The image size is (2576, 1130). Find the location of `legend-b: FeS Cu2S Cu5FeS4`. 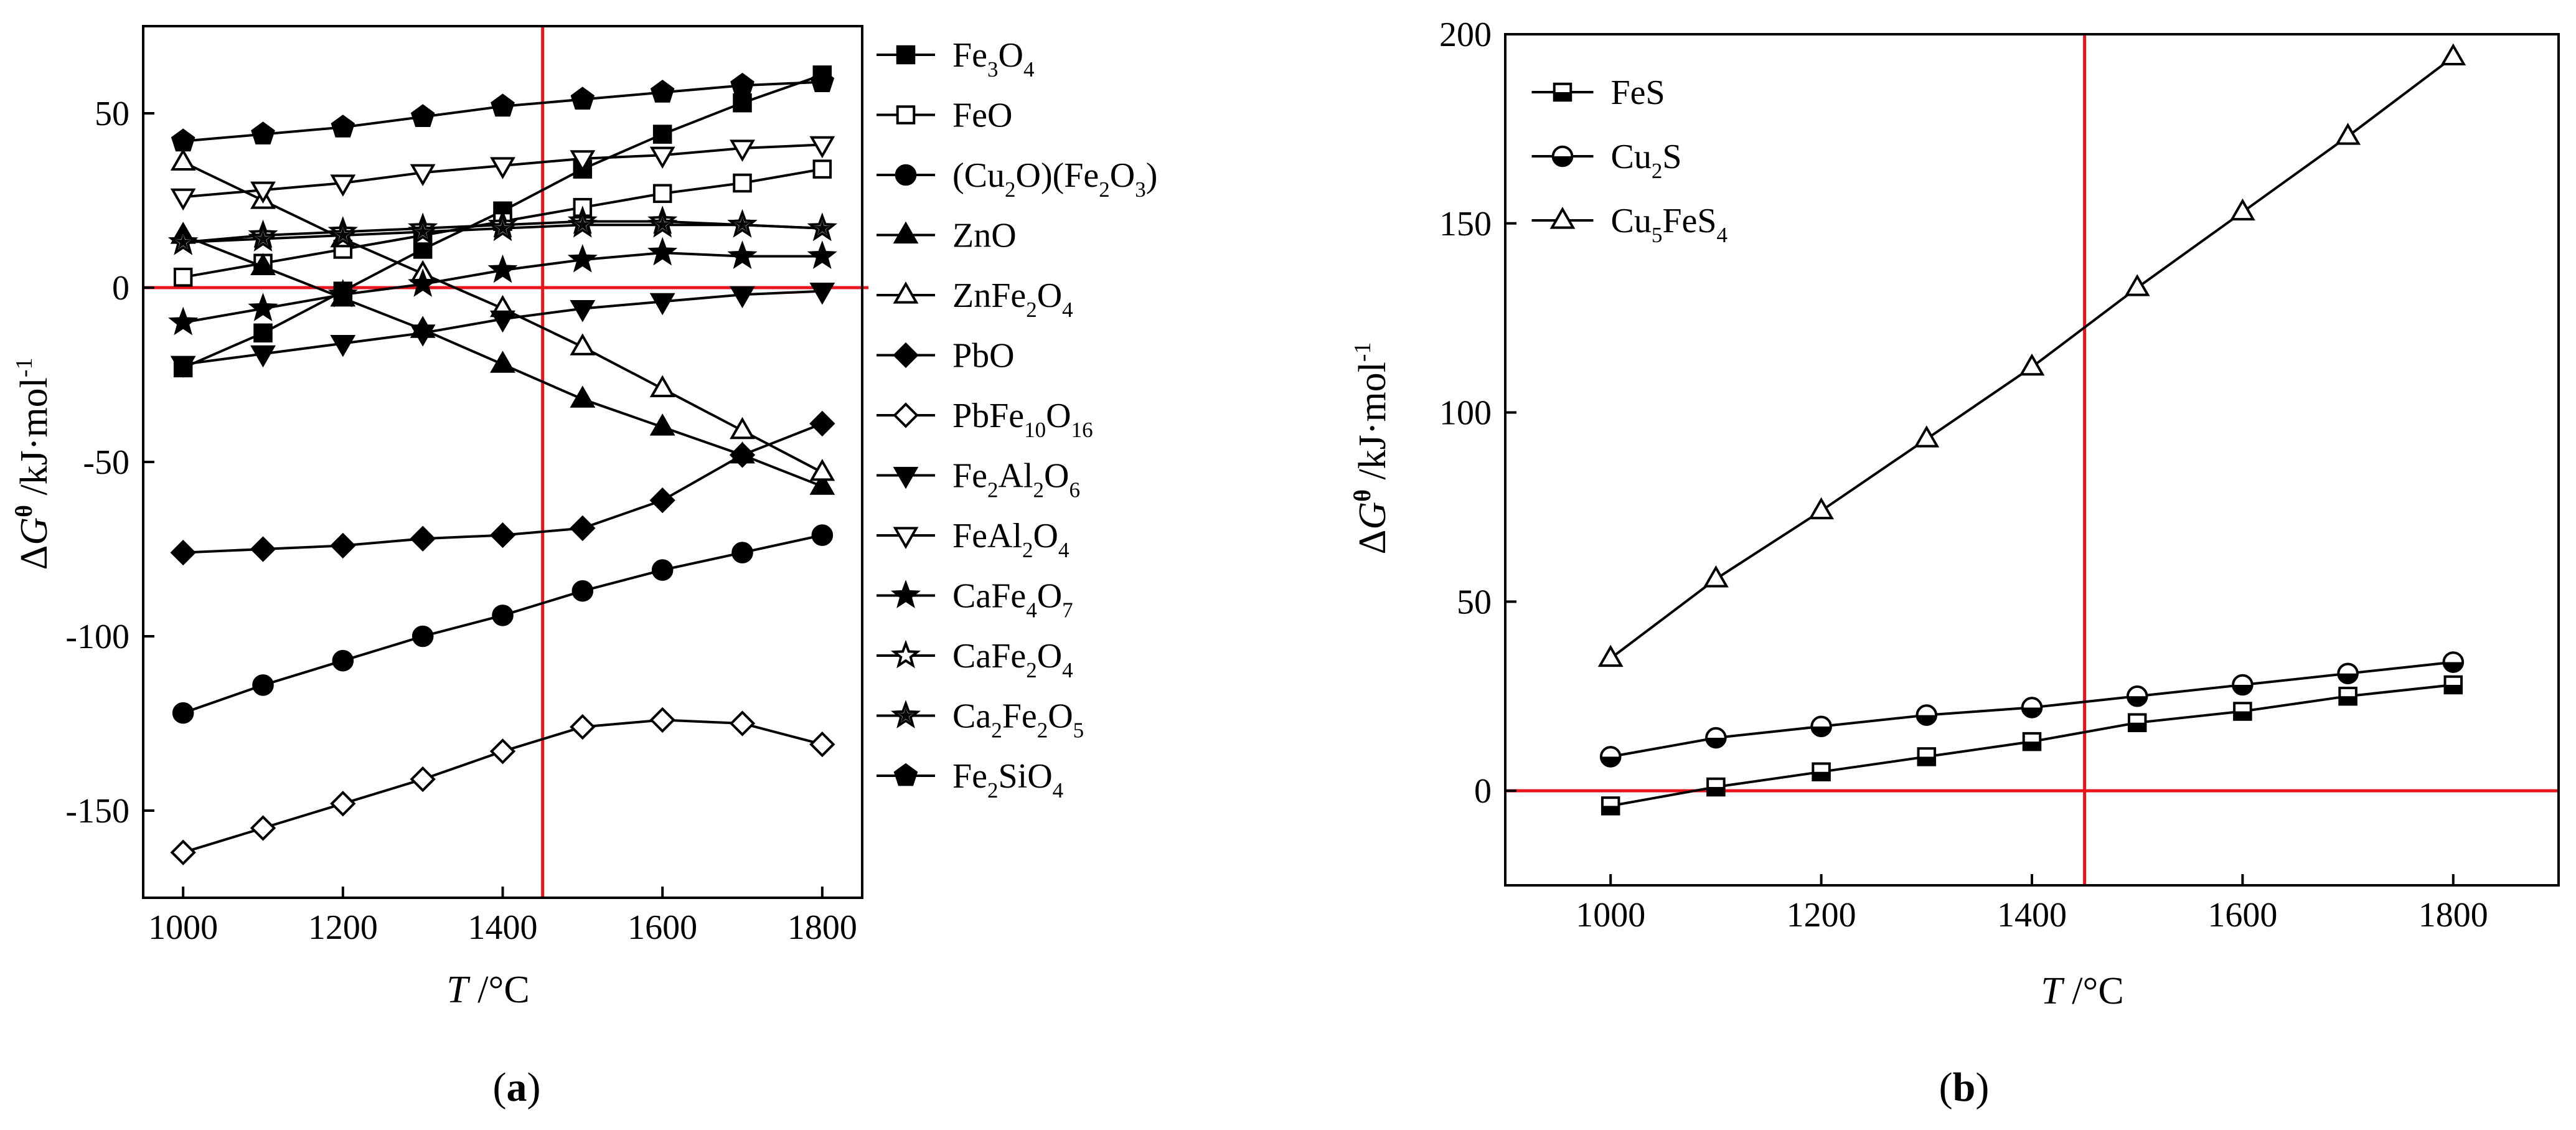

legend-b: FeS Cu2S Cu5FeS4 is located at coordinates (1629, 160).